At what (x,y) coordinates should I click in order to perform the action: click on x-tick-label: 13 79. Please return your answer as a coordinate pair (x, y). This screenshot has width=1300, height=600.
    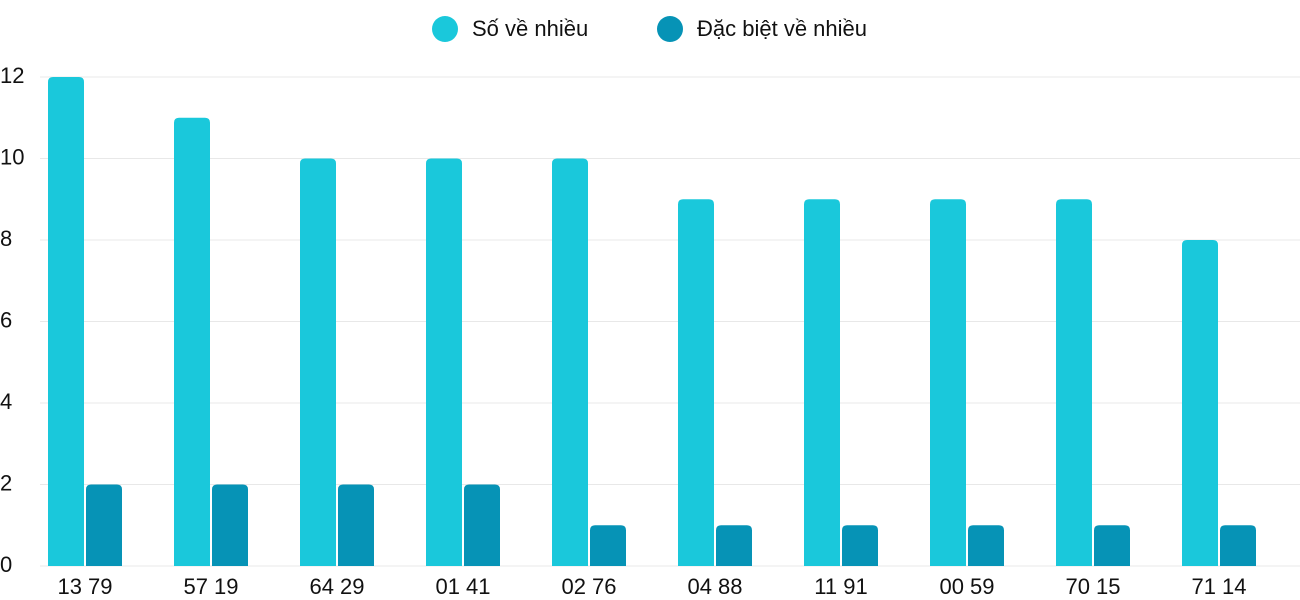
    Looking at the image, I should click on (84, 586).